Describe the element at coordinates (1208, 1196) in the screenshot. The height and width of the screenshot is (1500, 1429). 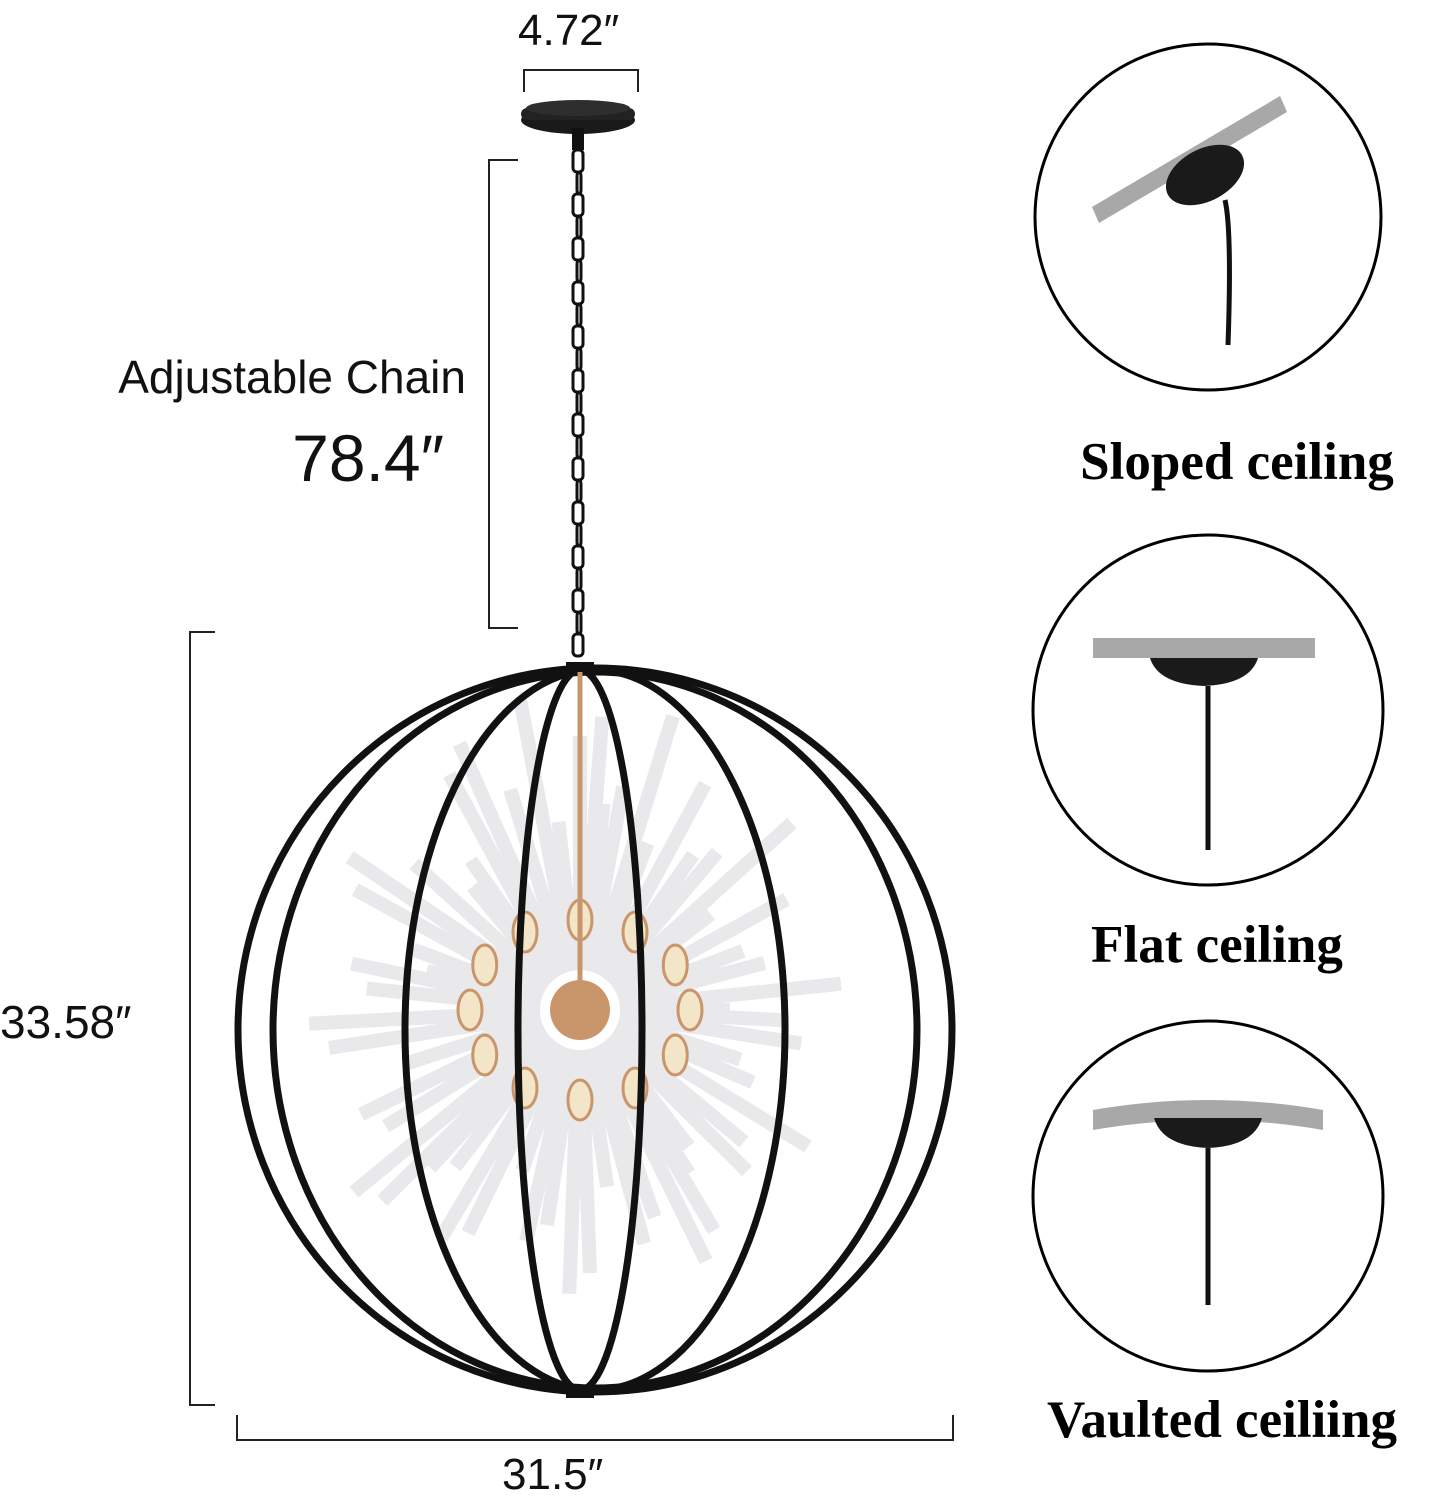
I see `vaulted-ceiling-illustration` at that location.